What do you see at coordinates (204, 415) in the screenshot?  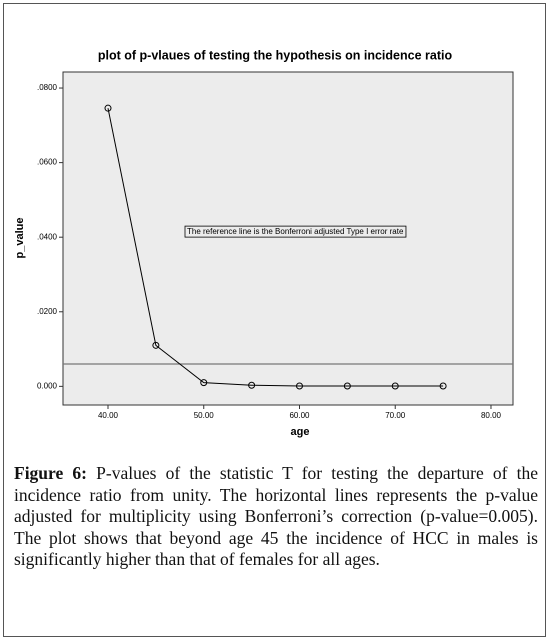 I see `x-tick-label: 50.00` at bounding box center [204, 415].